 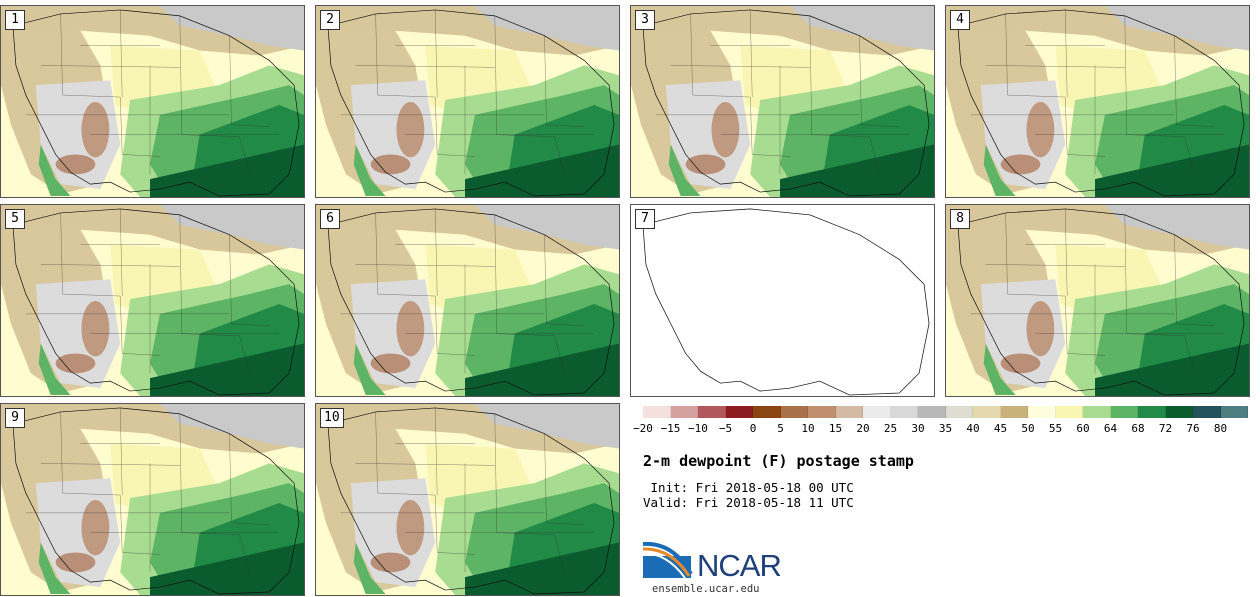 I want to click on colorbar-tick-label: 15, so click(x=835, y=428).